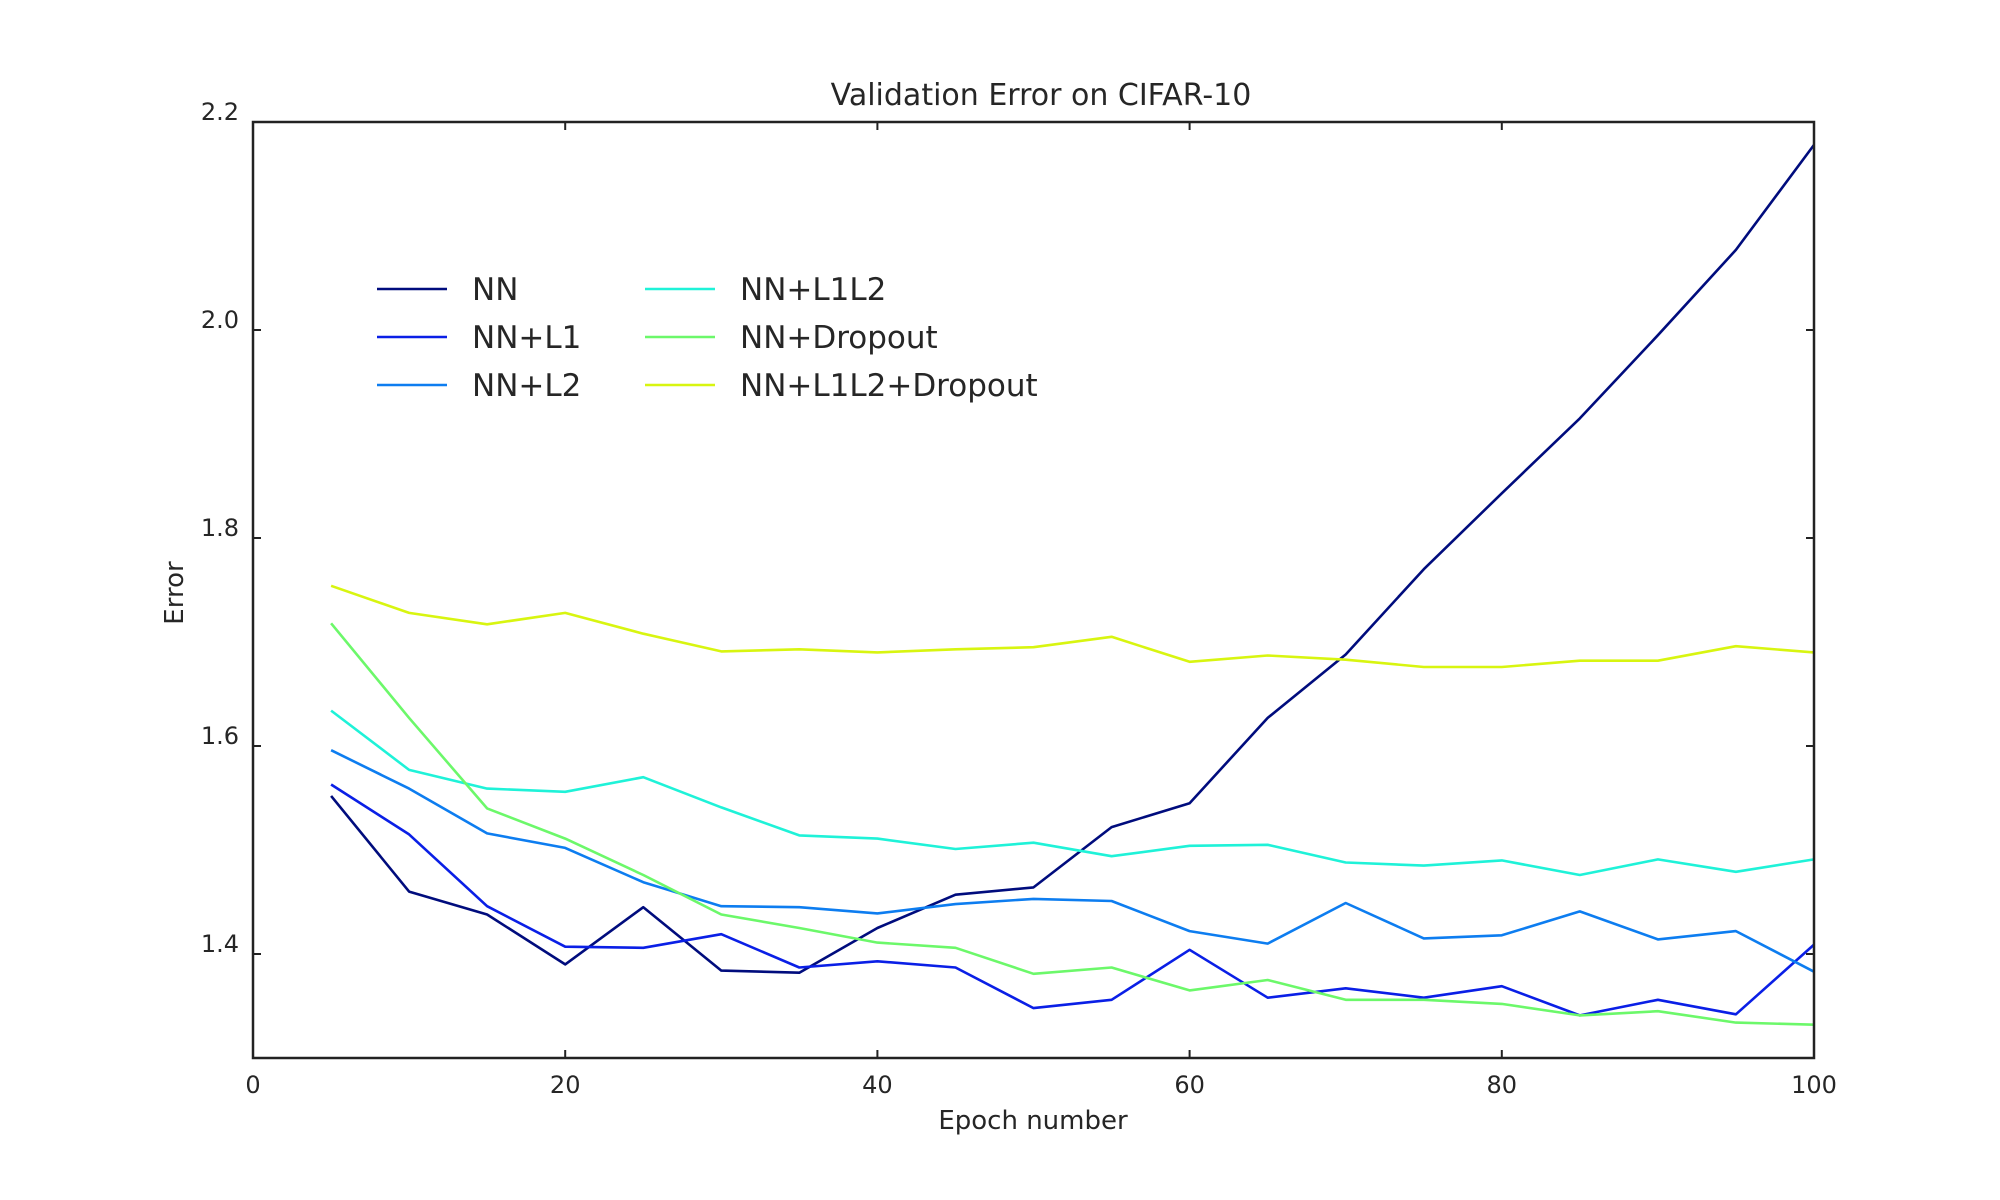 The width and height of the screenshot is (2000, 1200). What do you see at coordinates (220, 320) in the screenshot?
I see `y-tick-label: 2.0` at bounding box center [220, 320].